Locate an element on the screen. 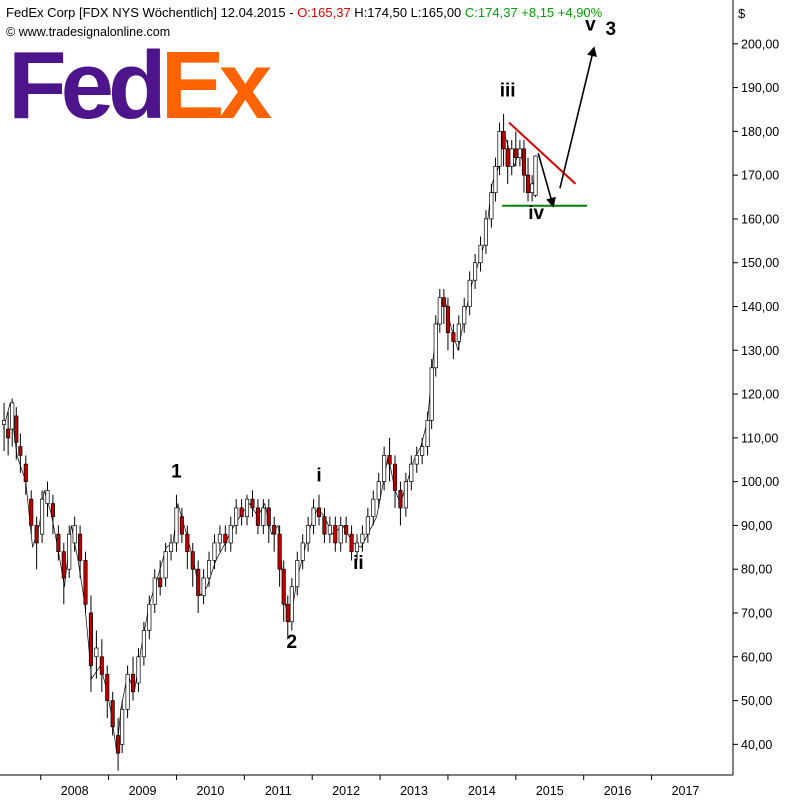 This screenshot has width=800, height=800. currency-symbol: $ is located at coordinates (742, 13).